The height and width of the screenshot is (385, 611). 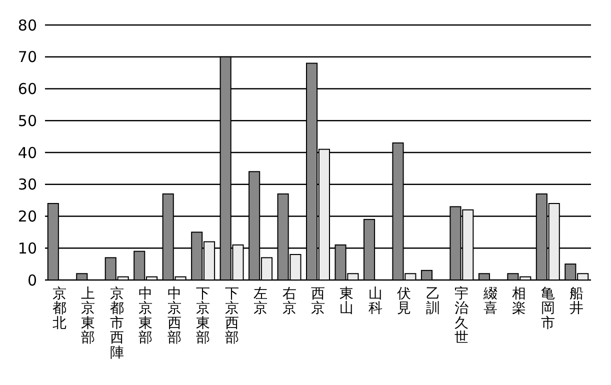 What do you see at coordinates (318, 301) in the screenshot?
I see `x-tick-label: 西京` at bounding box center [318, 301].